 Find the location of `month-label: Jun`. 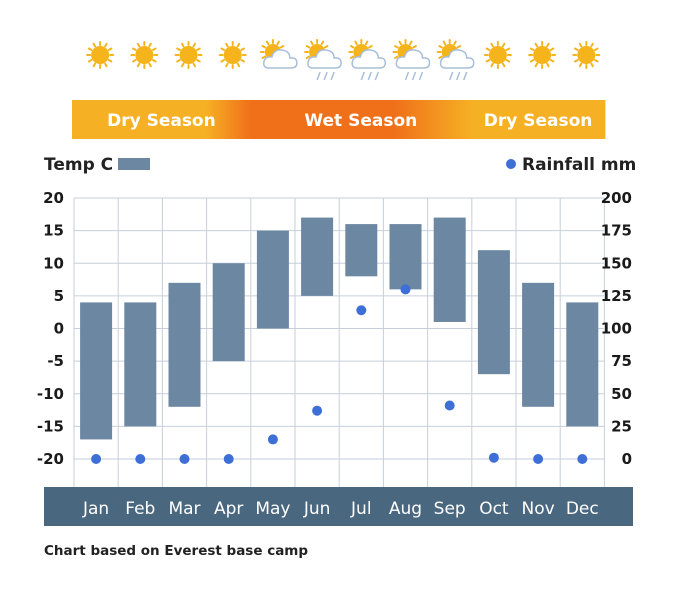

month-label: Jun is located at coordinates (317, 509).